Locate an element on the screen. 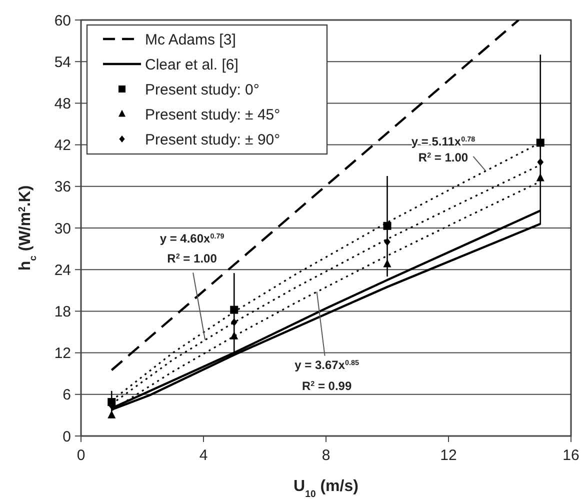  legend-label: Present study: ± 45° is located at coordinates (212, 115).